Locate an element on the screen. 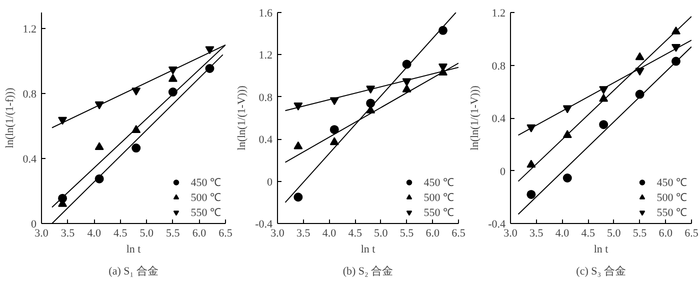 This screenshot has width=700, height=284. text: (b) S₂ 合金 is located at coordinates (368, 271).